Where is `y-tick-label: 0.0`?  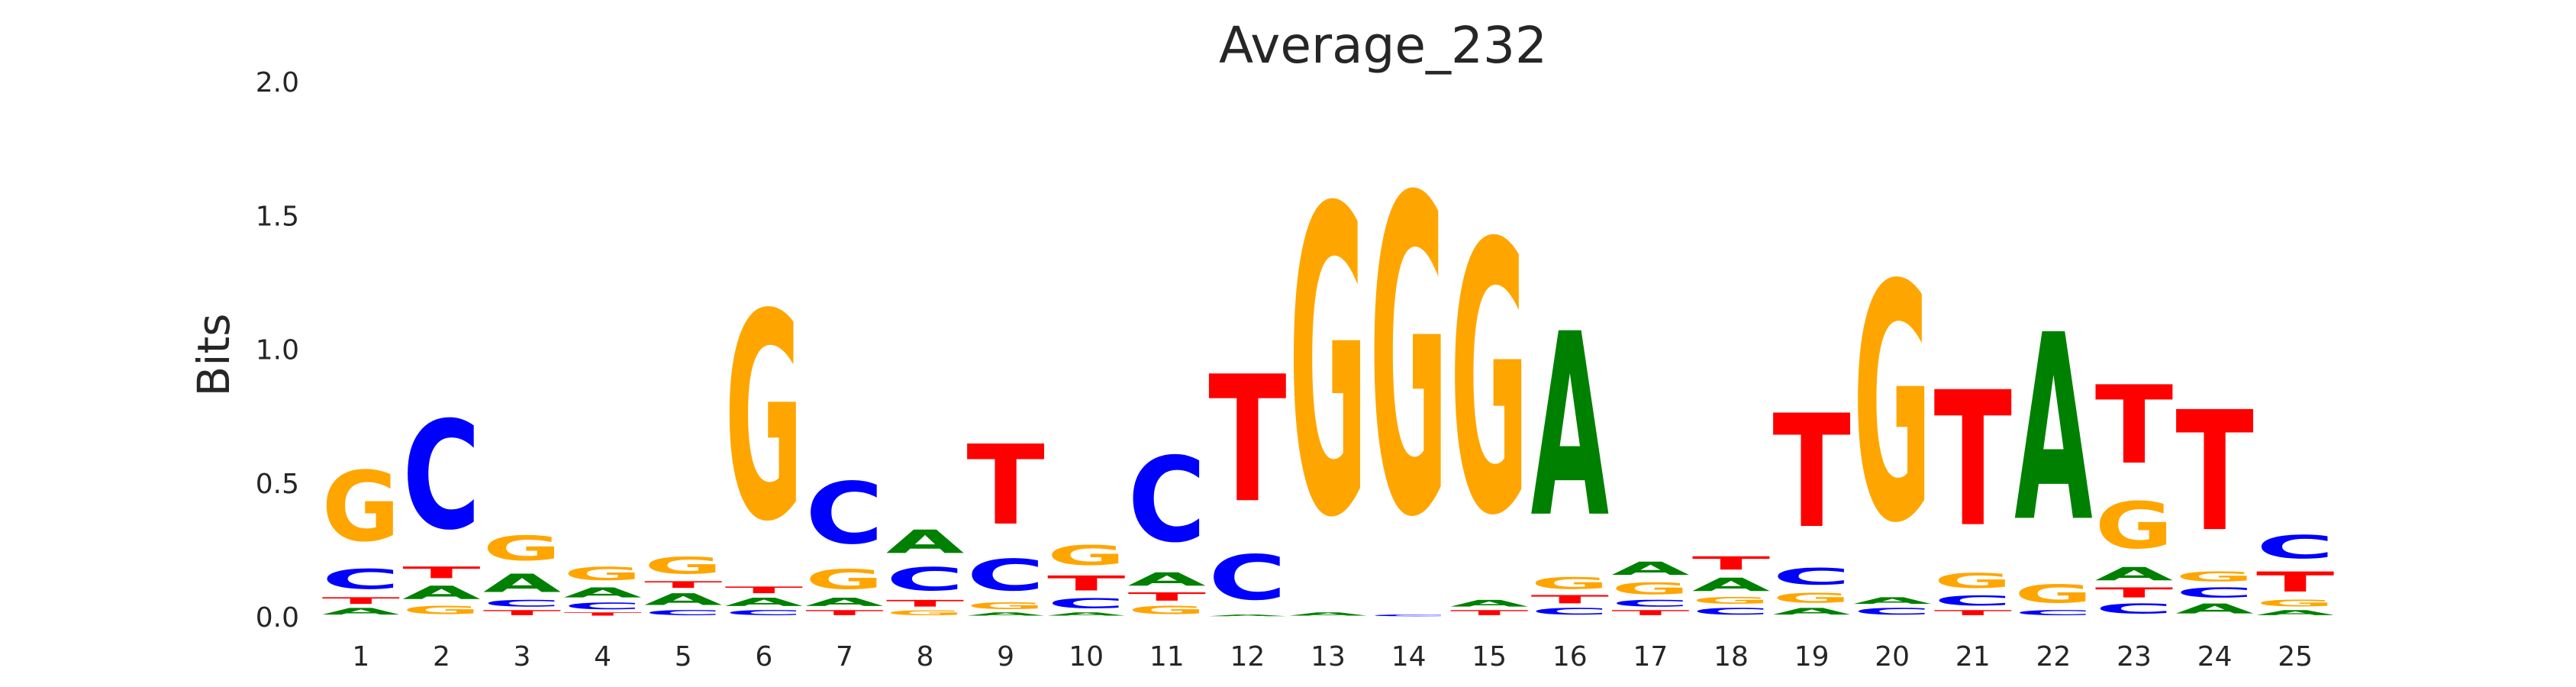
y-tick-label: 0.0 is located at coordinates (277, 618).